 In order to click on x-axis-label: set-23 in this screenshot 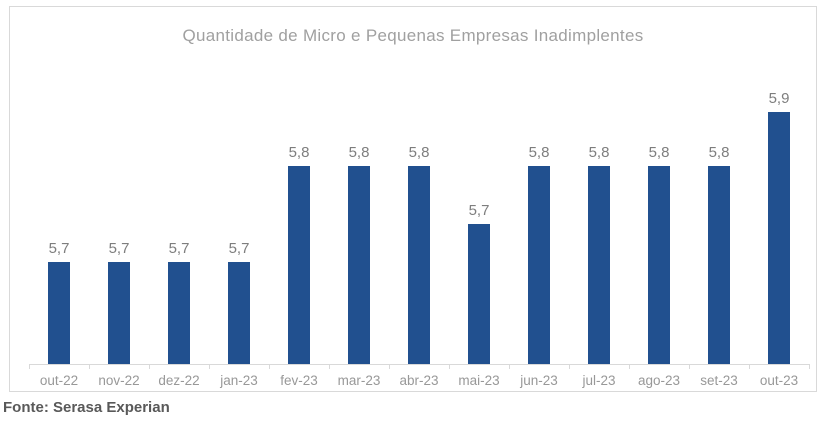, I will do `click(719, 380)`.